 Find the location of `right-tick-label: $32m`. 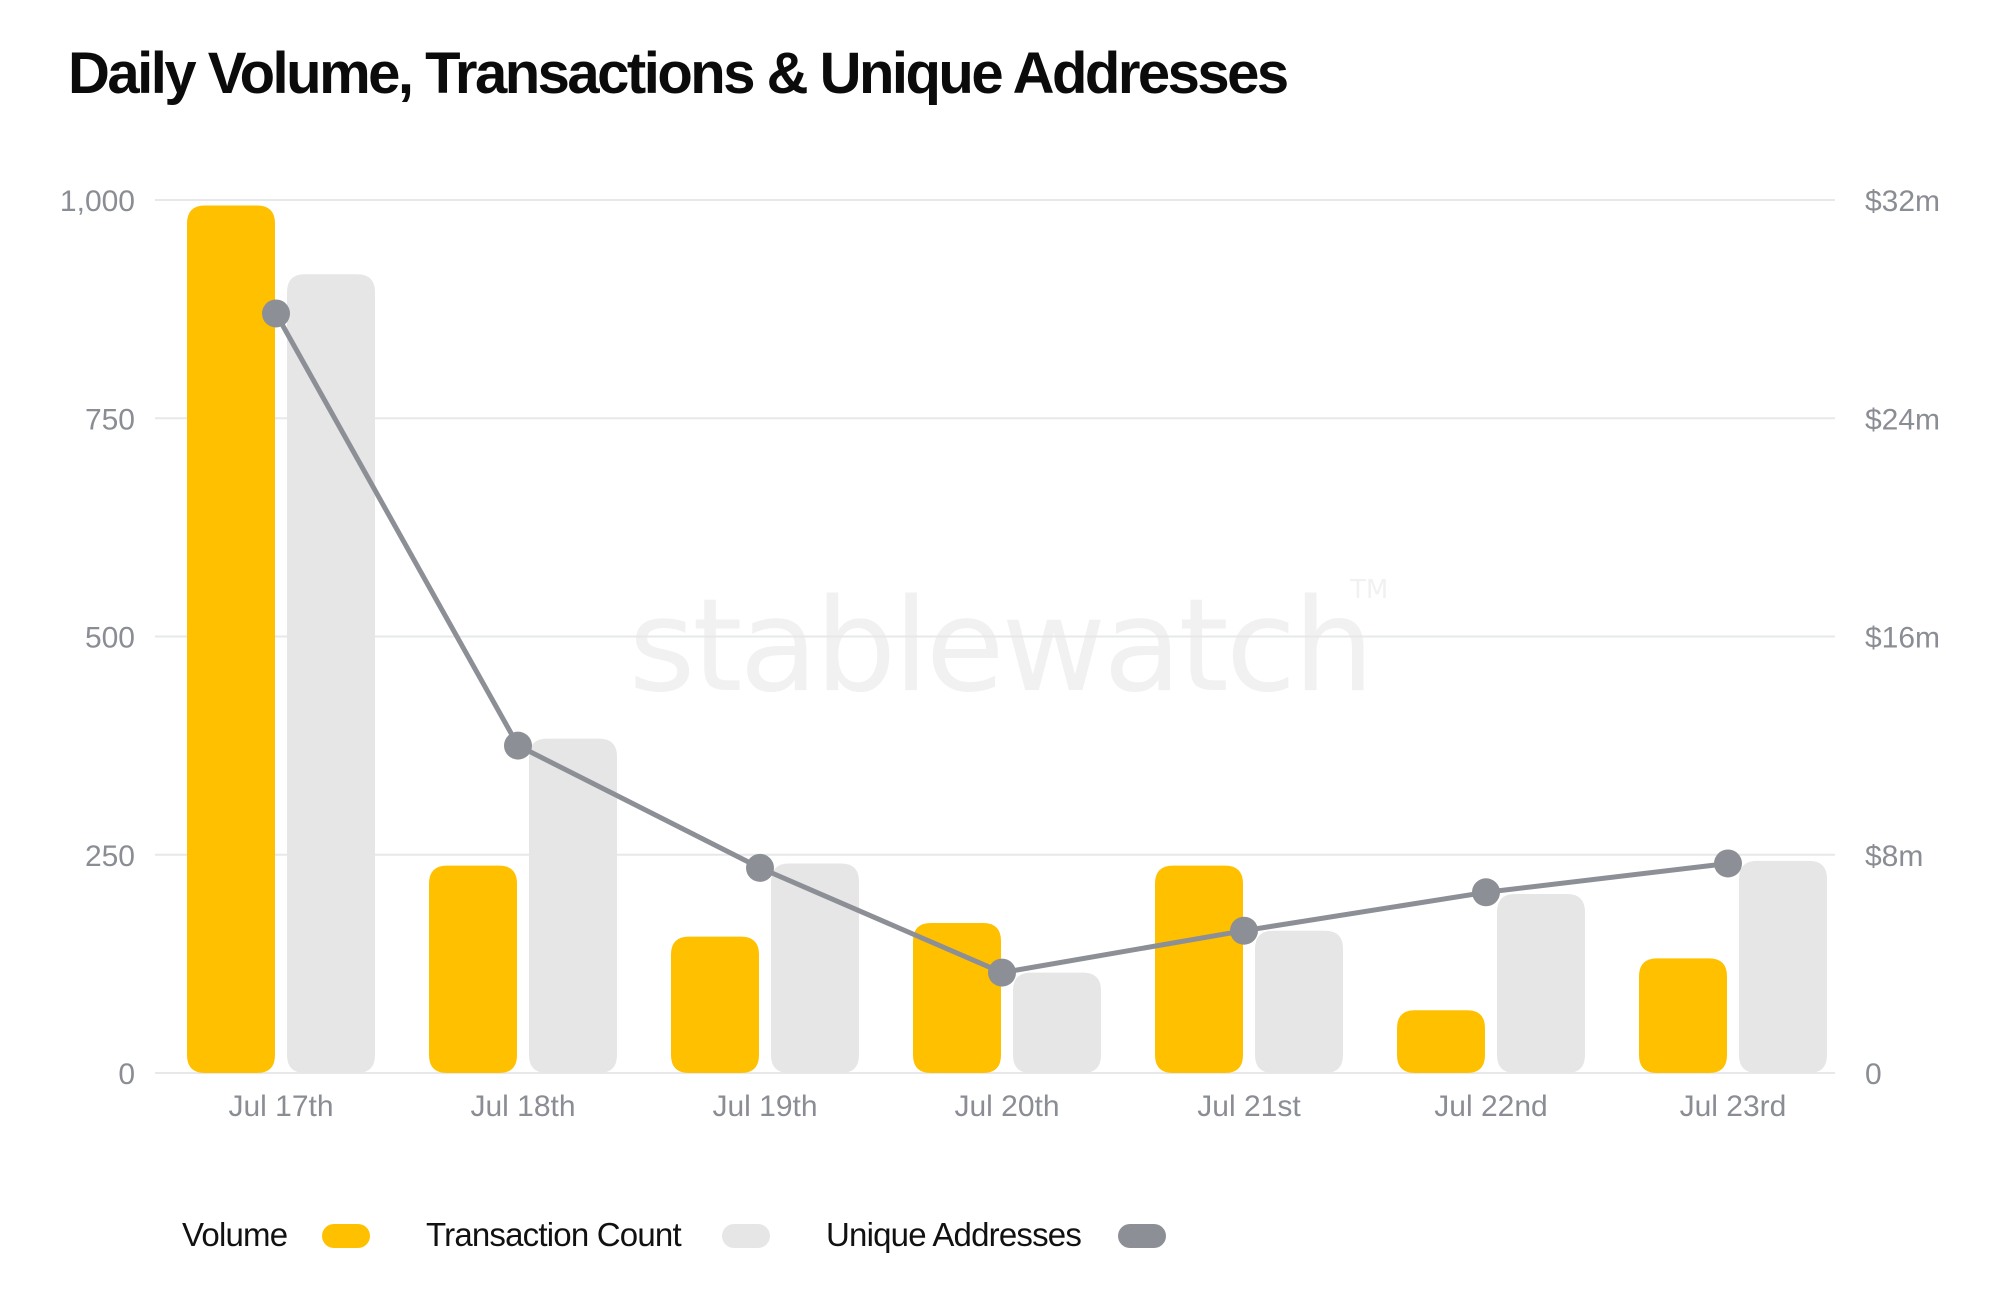

right-tick-label: $32m is located at coordinates (1902, 201).